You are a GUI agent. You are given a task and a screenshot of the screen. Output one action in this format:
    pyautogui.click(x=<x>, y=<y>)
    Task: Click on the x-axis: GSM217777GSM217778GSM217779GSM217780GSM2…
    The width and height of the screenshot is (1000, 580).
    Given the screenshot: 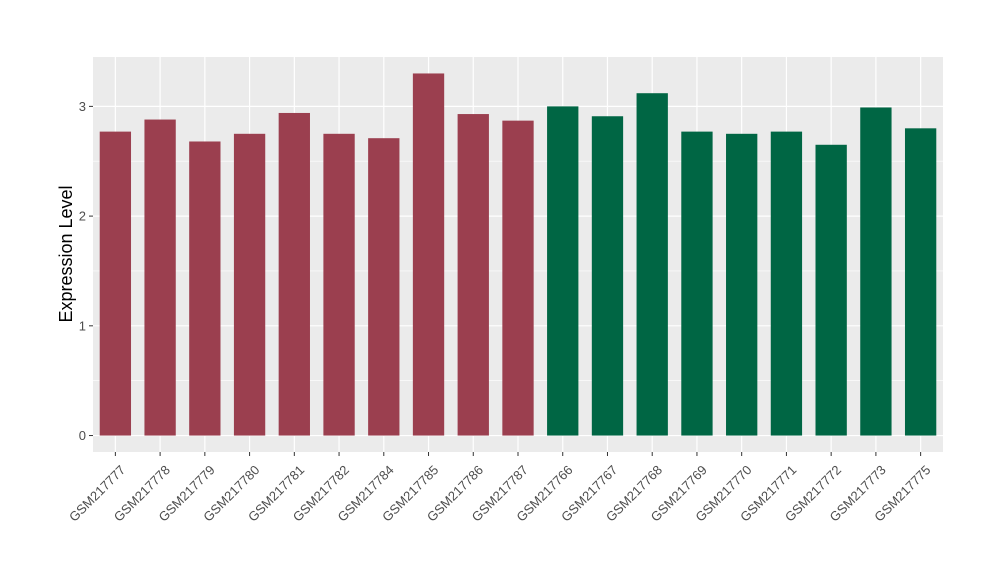 What is the action you would take?
    pyautogui.click(x=500, y=488)
    